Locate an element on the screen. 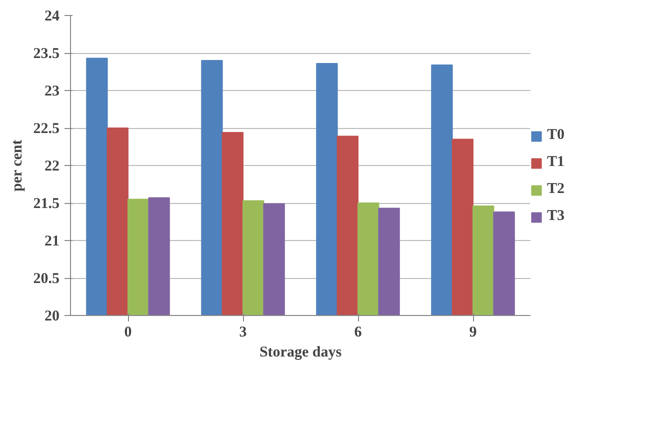  y-tick-label: 21 is located at coordinates (52, 242).